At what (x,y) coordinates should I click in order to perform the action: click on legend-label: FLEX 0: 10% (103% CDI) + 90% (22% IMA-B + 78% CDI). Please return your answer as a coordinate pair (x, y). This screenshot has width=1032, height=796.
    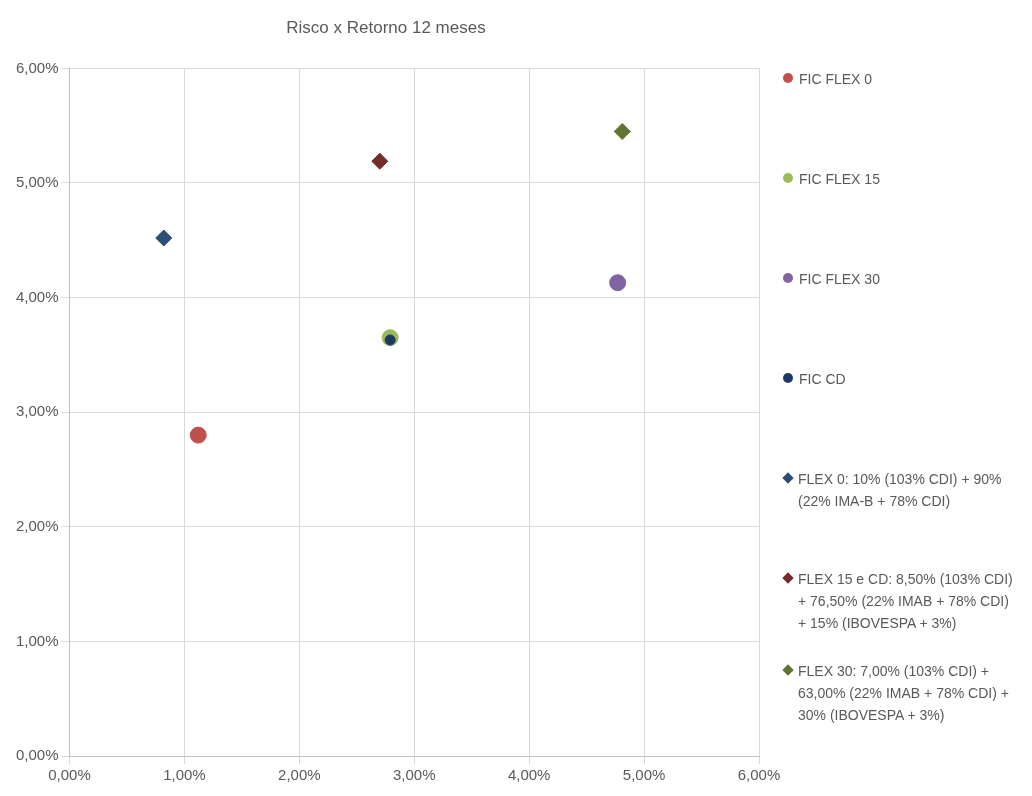
    Looking at the image, I should click on (900, 490).